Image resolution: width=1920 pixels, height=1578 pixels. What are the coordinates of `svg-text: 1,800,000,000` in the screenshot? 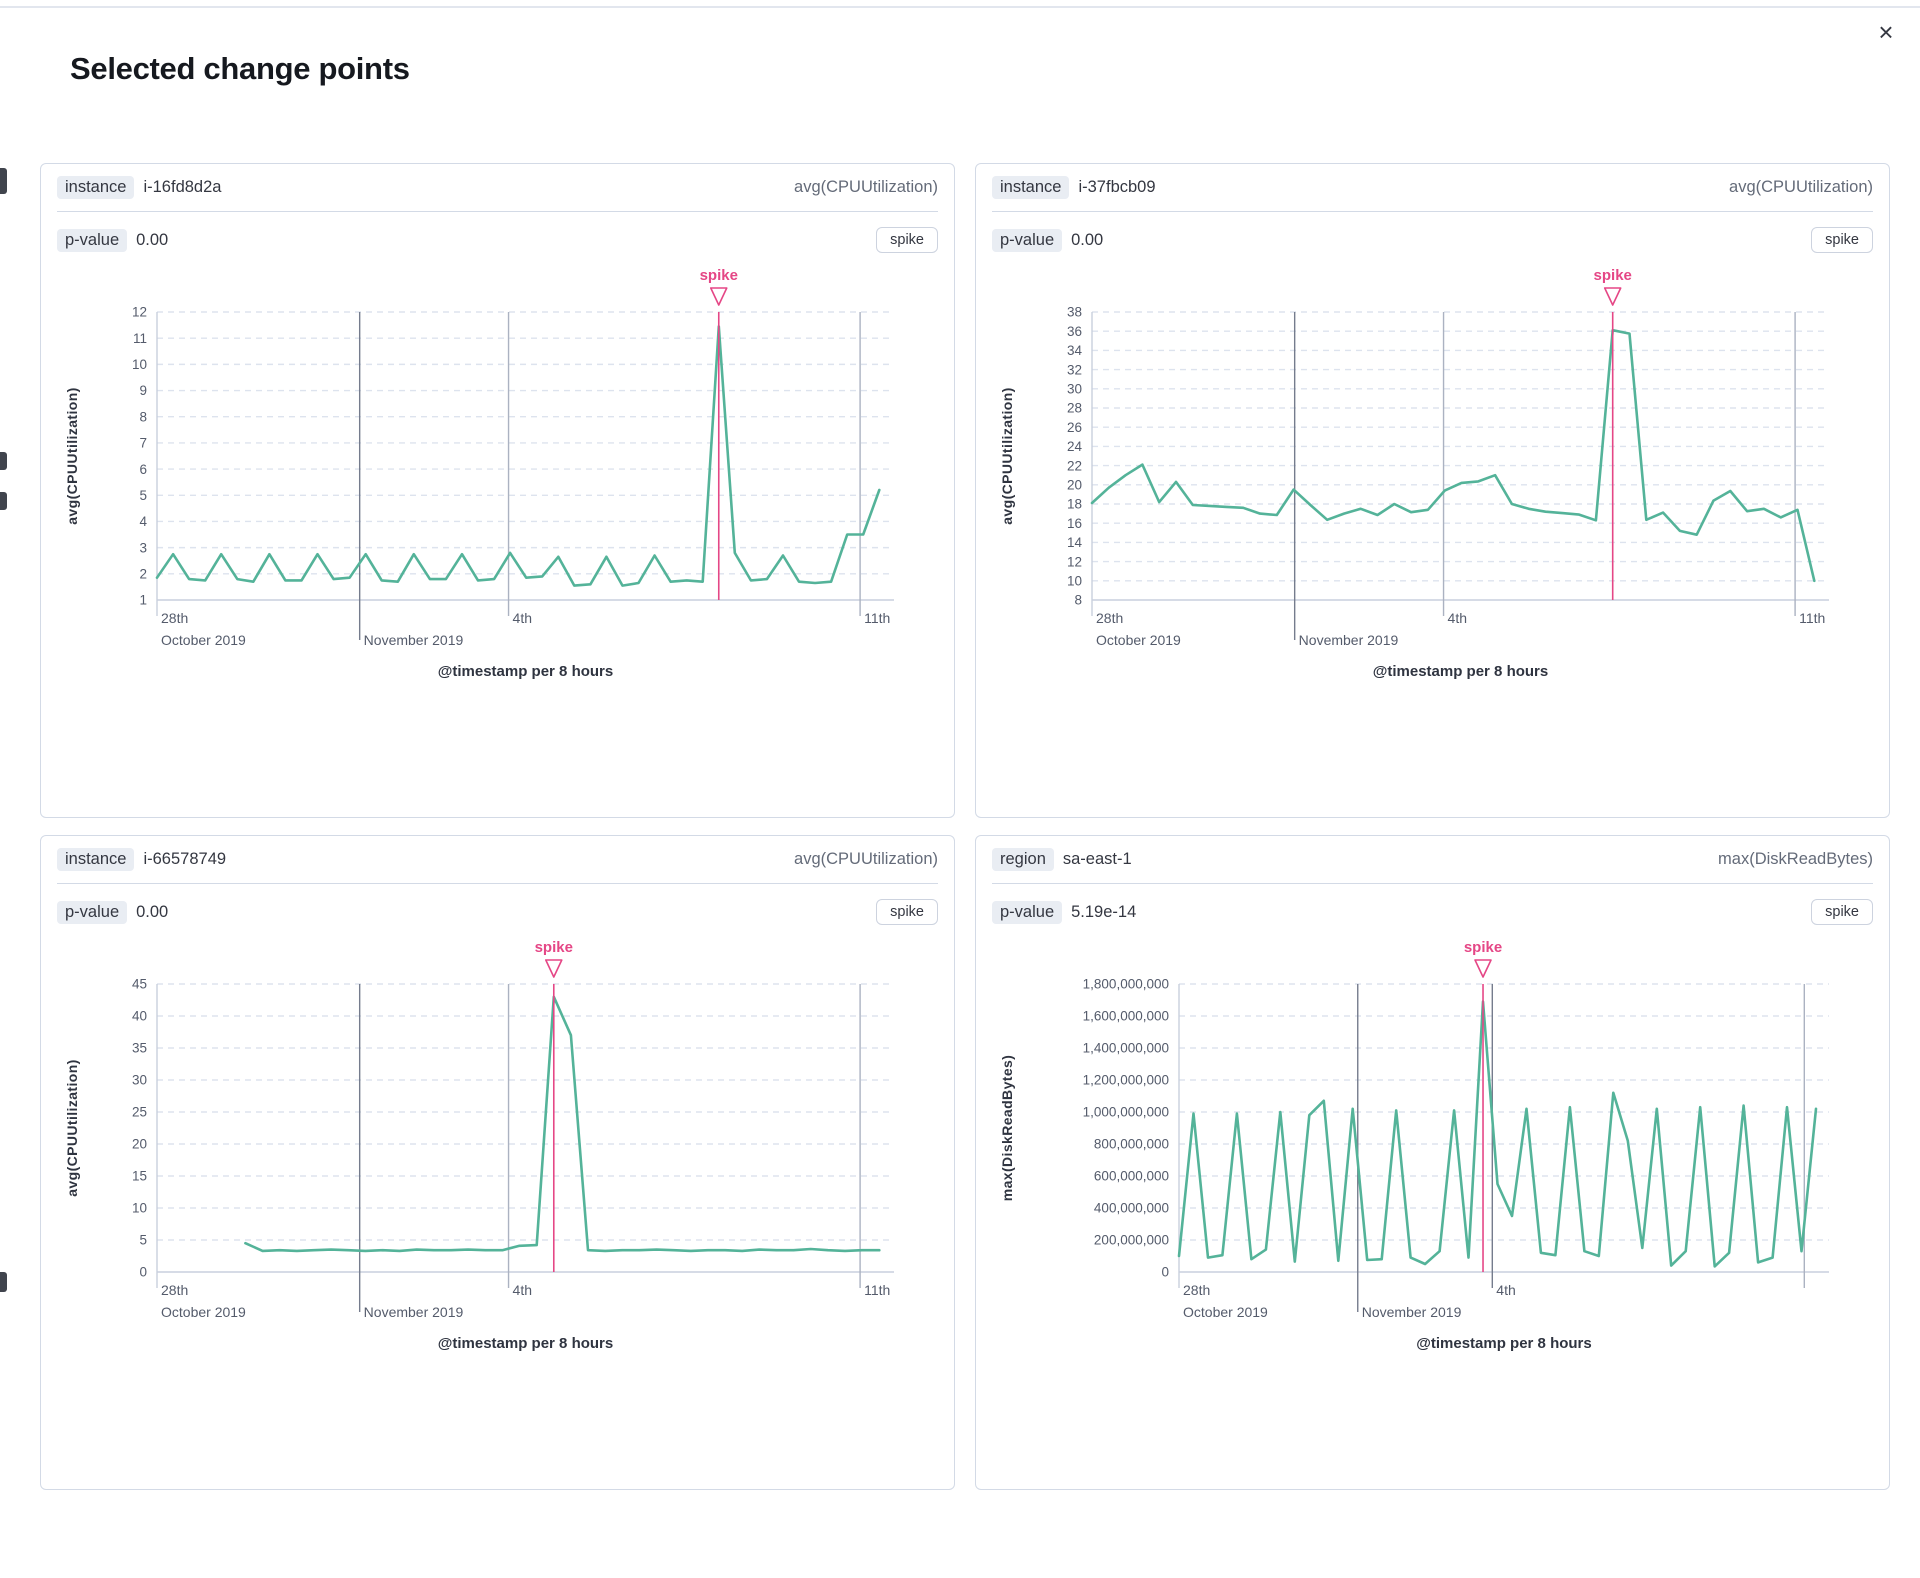 It's located at (1126, 984).